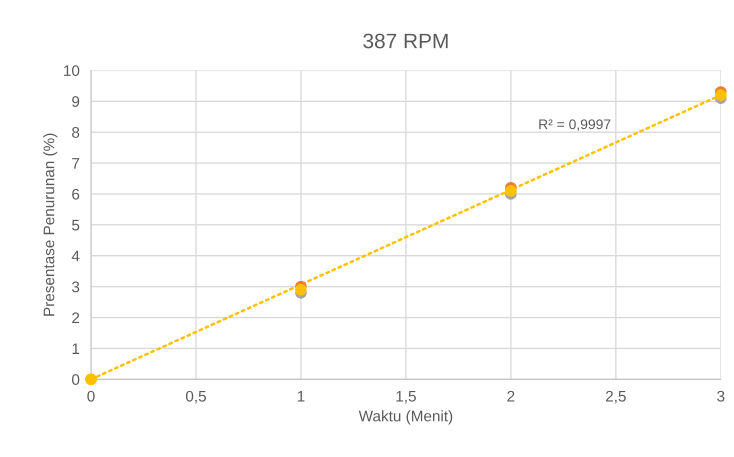  What do you see at coordinates (76, 318) in the screenshot?
I see `y-tick-label: 2` at bounding box center [76, 318].